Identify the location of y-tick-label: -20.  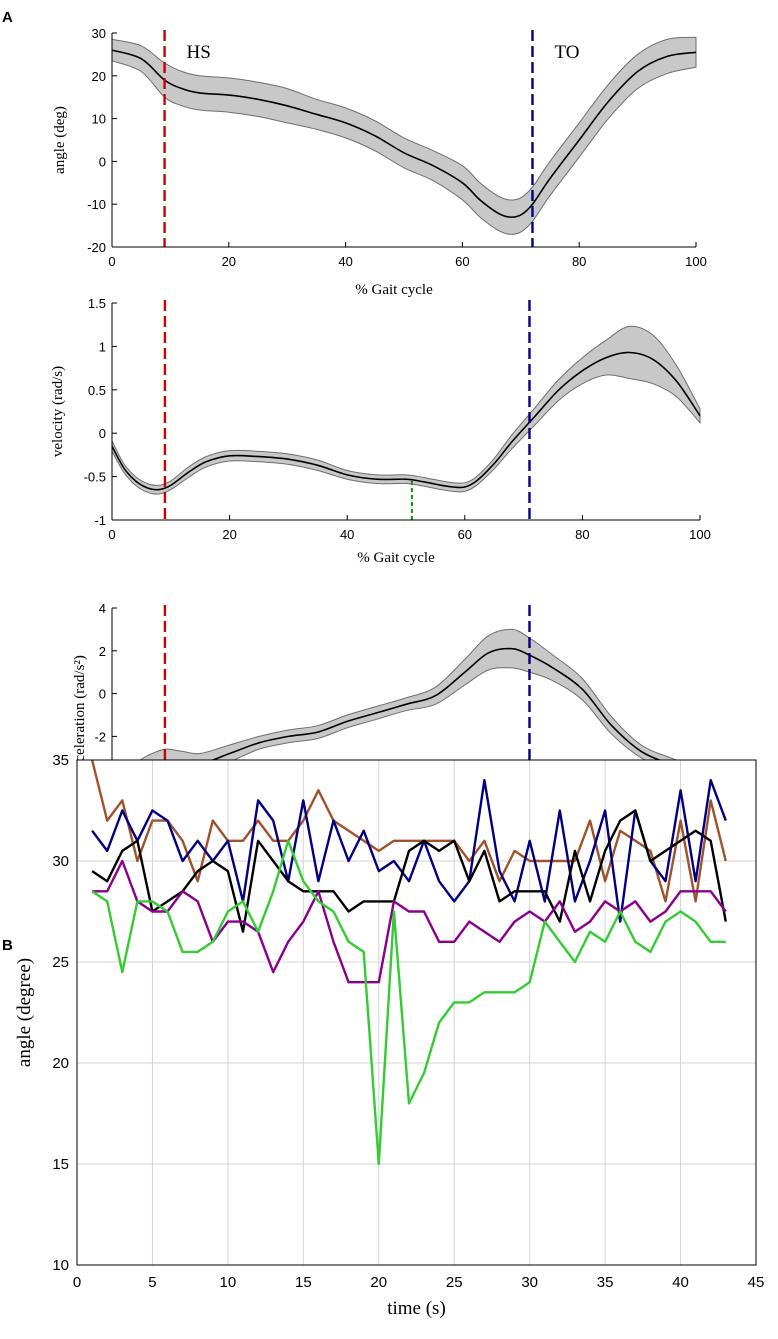
(96, 247).